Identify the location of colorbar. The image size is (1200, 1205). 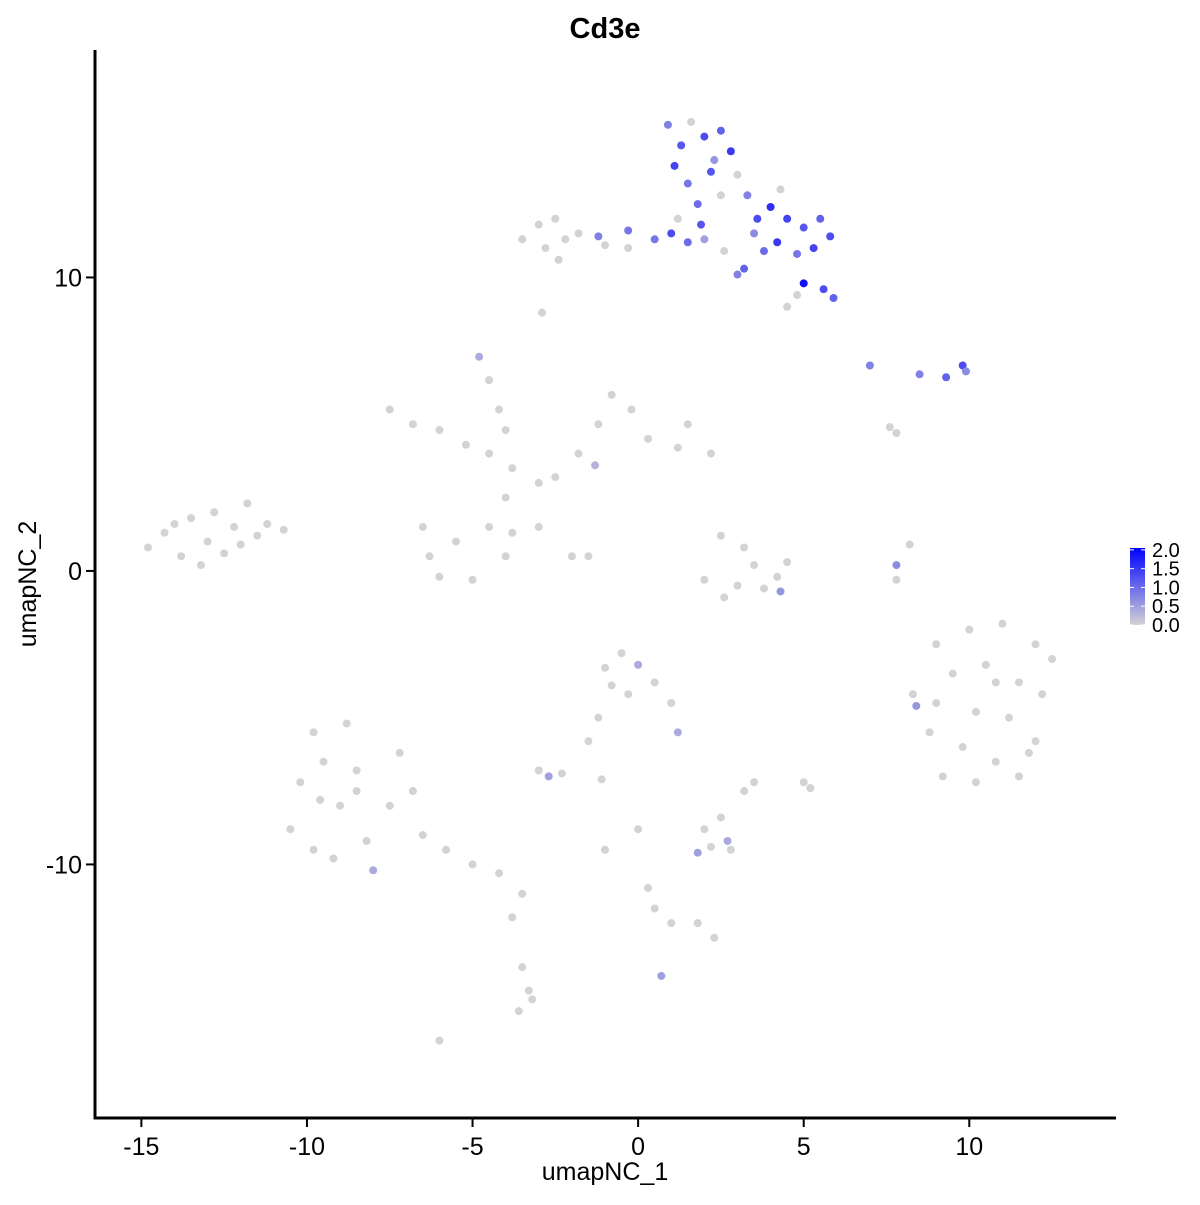
(1137, 586).